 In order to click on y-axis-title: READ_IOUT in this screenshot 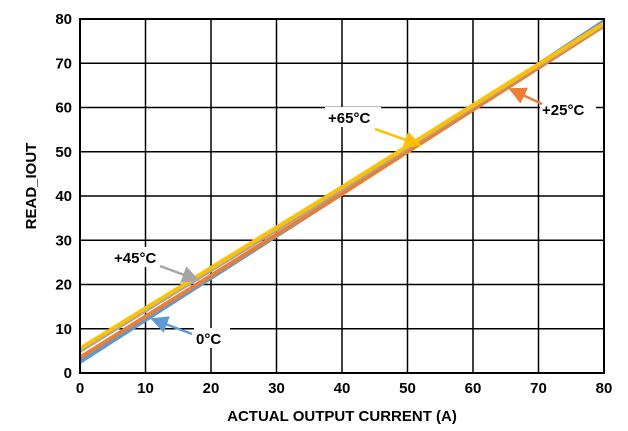, I will do `click(31, 186)`.